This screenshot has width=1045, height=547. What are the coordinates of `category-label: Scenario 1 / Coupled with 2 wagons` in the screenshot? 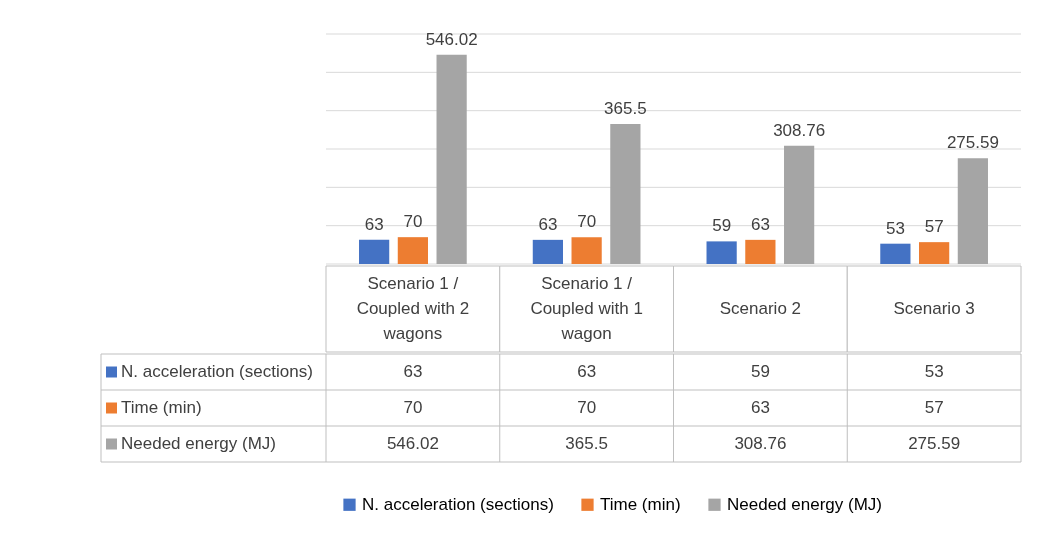 It's located at (413, 308).